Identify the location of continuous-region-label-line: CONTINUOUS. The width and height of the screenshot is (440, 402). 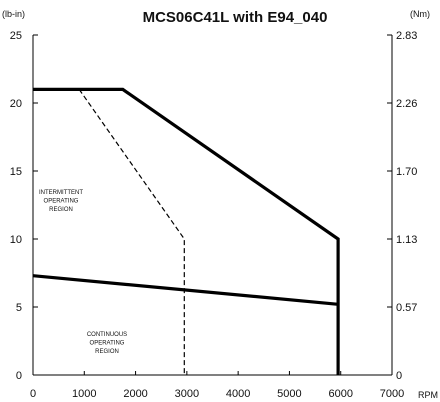
(107, 335).